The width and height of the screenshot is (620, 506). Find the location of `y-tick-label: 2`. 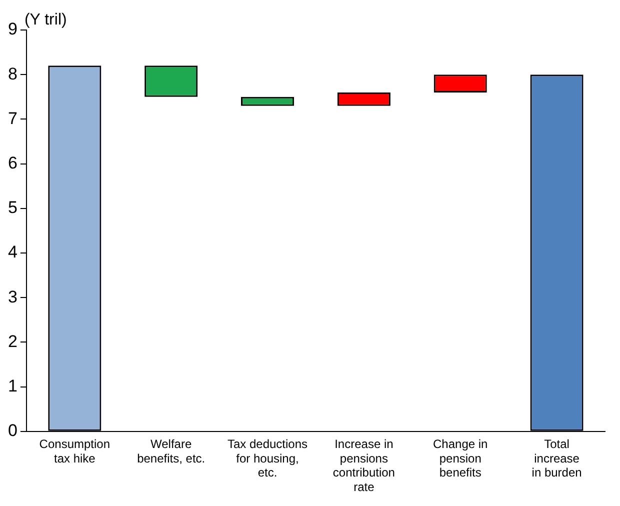

y-tick-label: 2 is located at coordinates (13, 341).